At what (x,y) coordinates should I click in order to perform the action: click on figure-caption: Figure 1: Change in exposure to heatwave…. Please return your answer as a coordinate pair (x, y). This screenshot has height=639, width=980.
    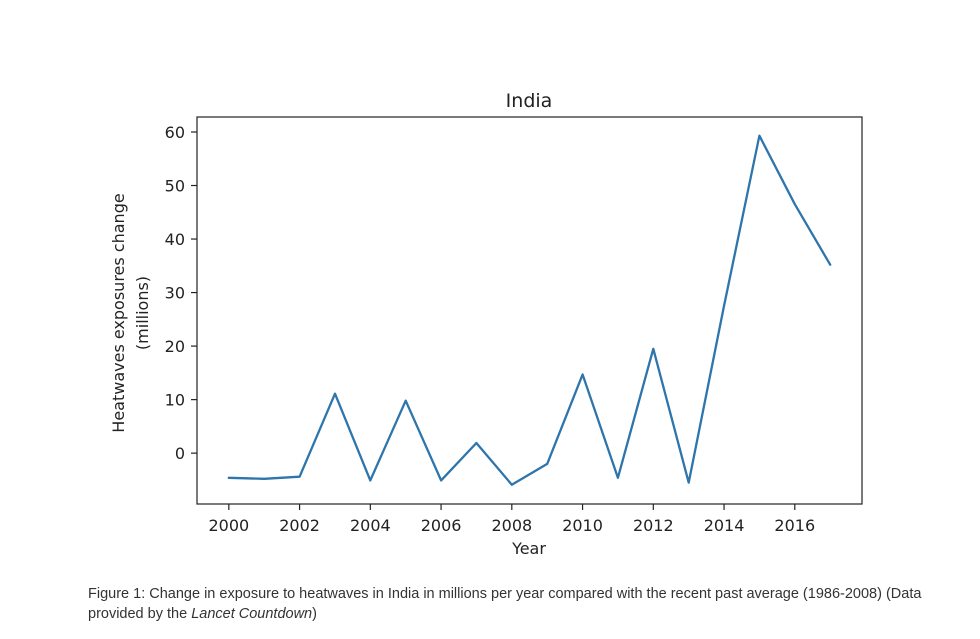
    Looking at the image, I should click on (518, 604).